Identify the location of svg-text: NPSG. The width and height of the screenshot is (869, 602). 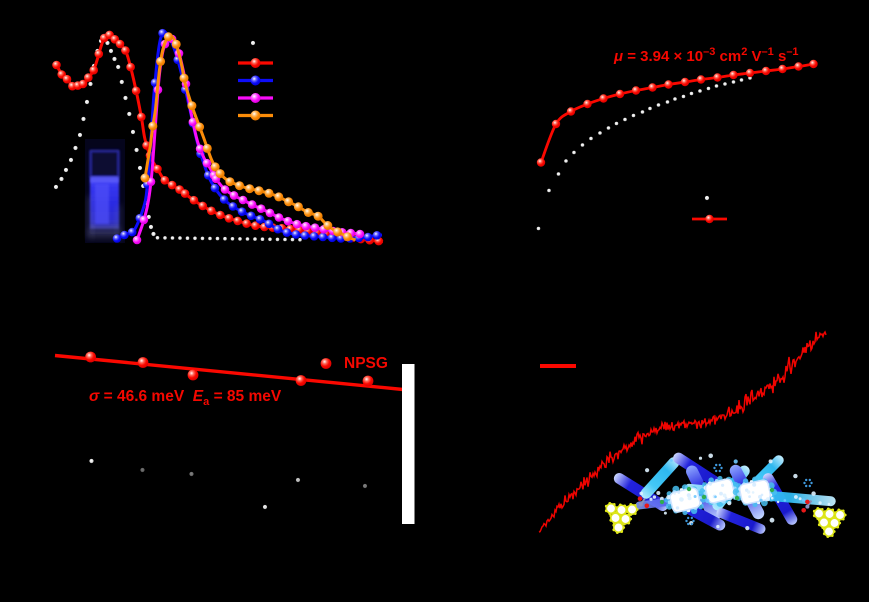
(366, 363).